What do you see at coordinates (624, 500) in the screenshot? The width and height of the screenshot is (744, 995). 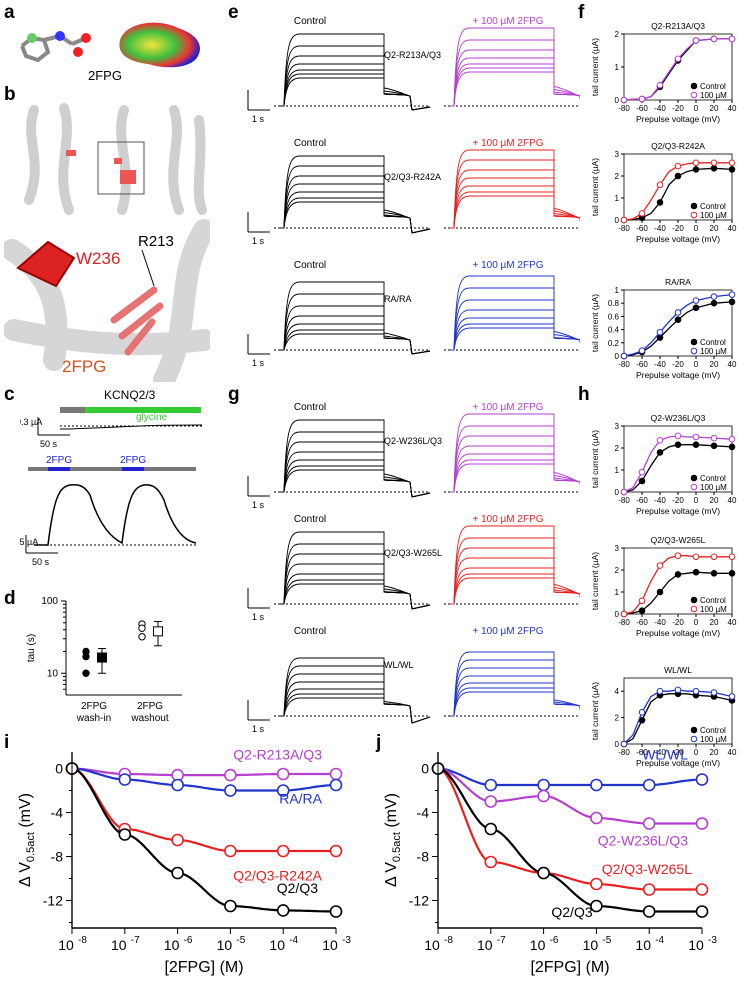 I see `h1-xtick-label: -80` at bounding box center [624, 500].